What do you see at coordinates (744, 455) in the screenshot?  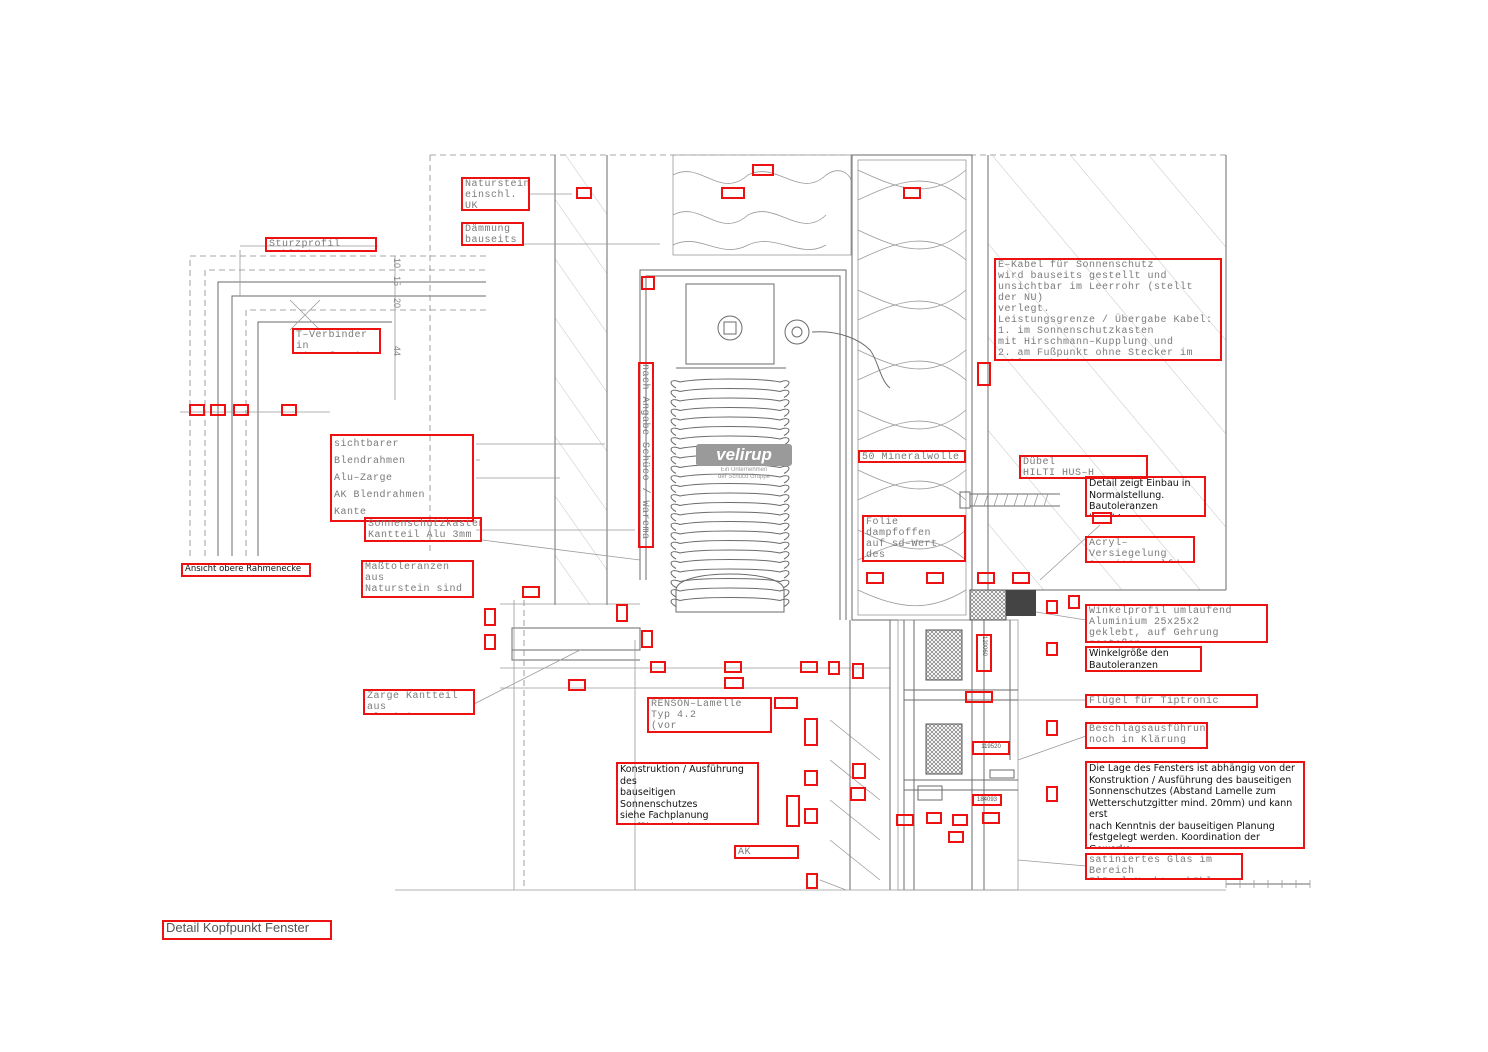 I see `velirup-logo: velirup` at bounding box center [744, 455].